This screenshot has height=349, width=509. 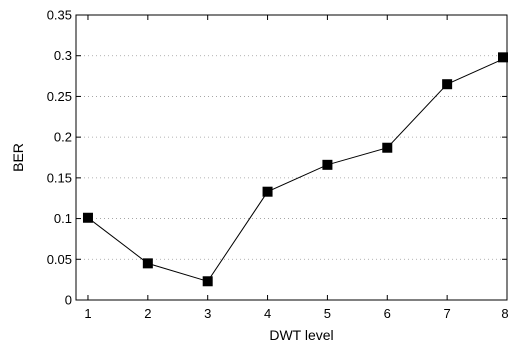 I want to click on x-tick-label: 5, so click(x=327, y=313).